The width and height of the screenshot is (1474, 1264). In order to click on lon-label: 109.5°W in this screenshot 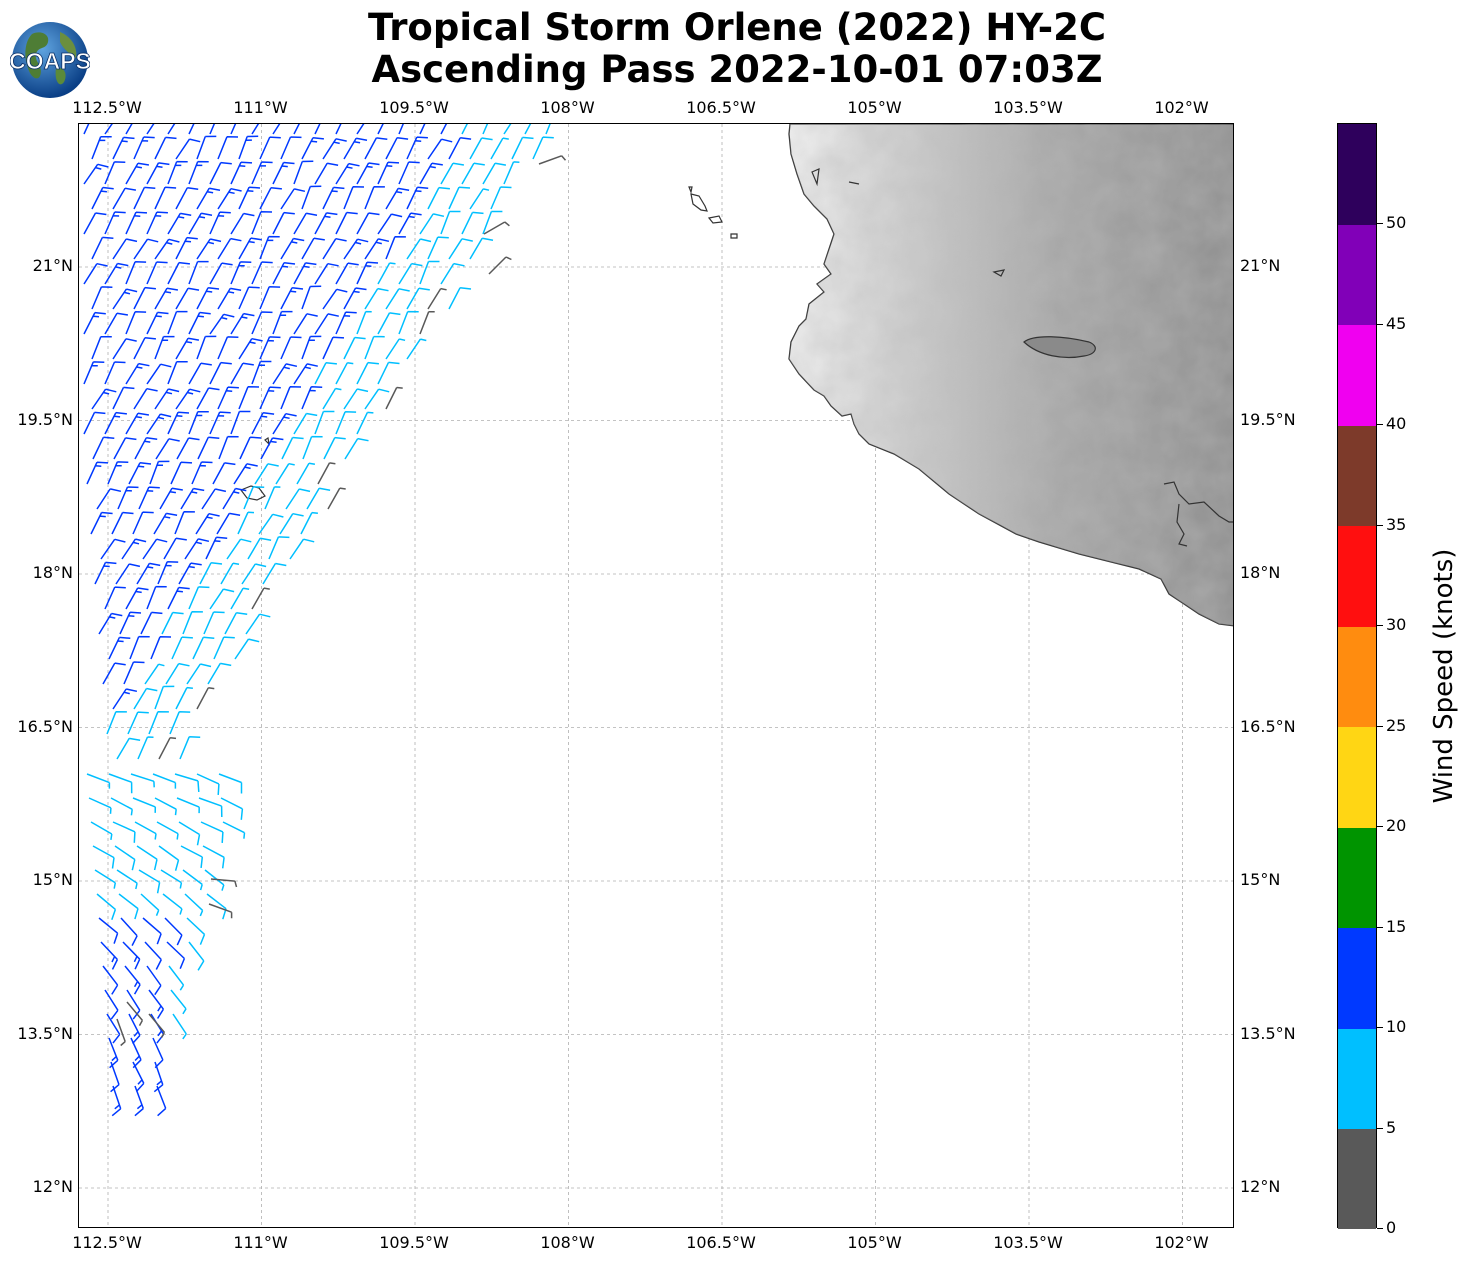, I will do `click(414, 1242)`.